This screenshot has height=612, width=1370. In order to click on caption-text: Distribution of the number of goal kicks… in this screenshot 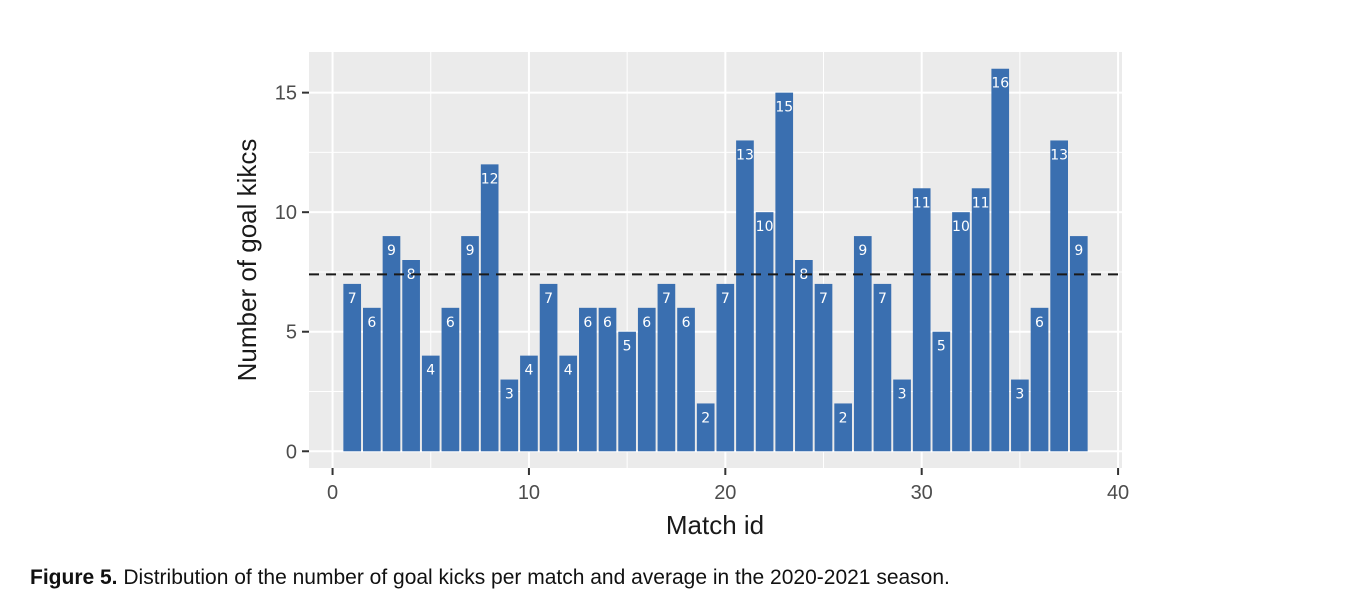, I will do `click(536, 577)`.